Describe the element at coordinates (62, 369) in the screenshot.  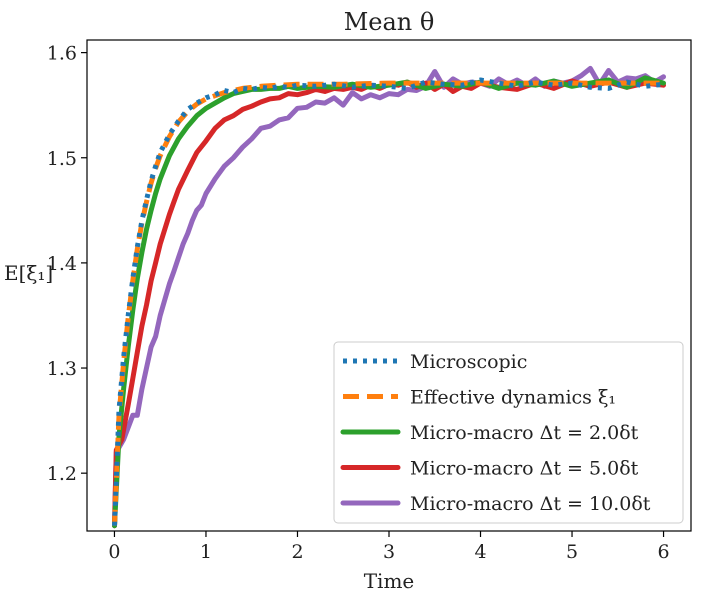
I see `y-tick-label: 1.3` at that location.